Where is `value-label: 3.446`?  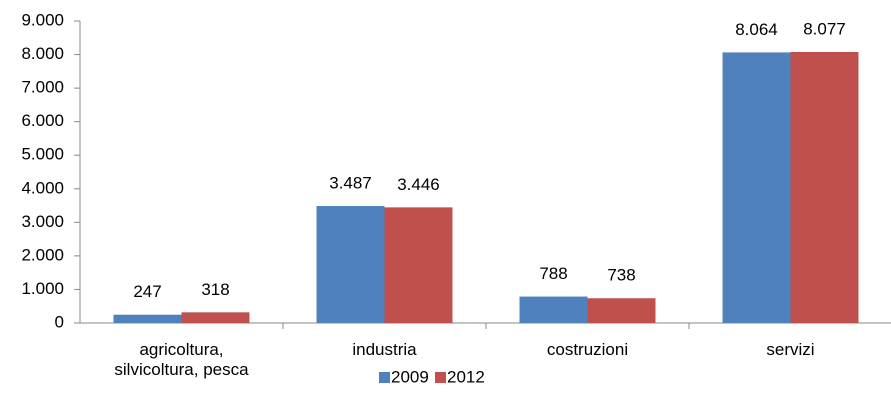
value-label: 3.446 is located at coordinates (418, 184).